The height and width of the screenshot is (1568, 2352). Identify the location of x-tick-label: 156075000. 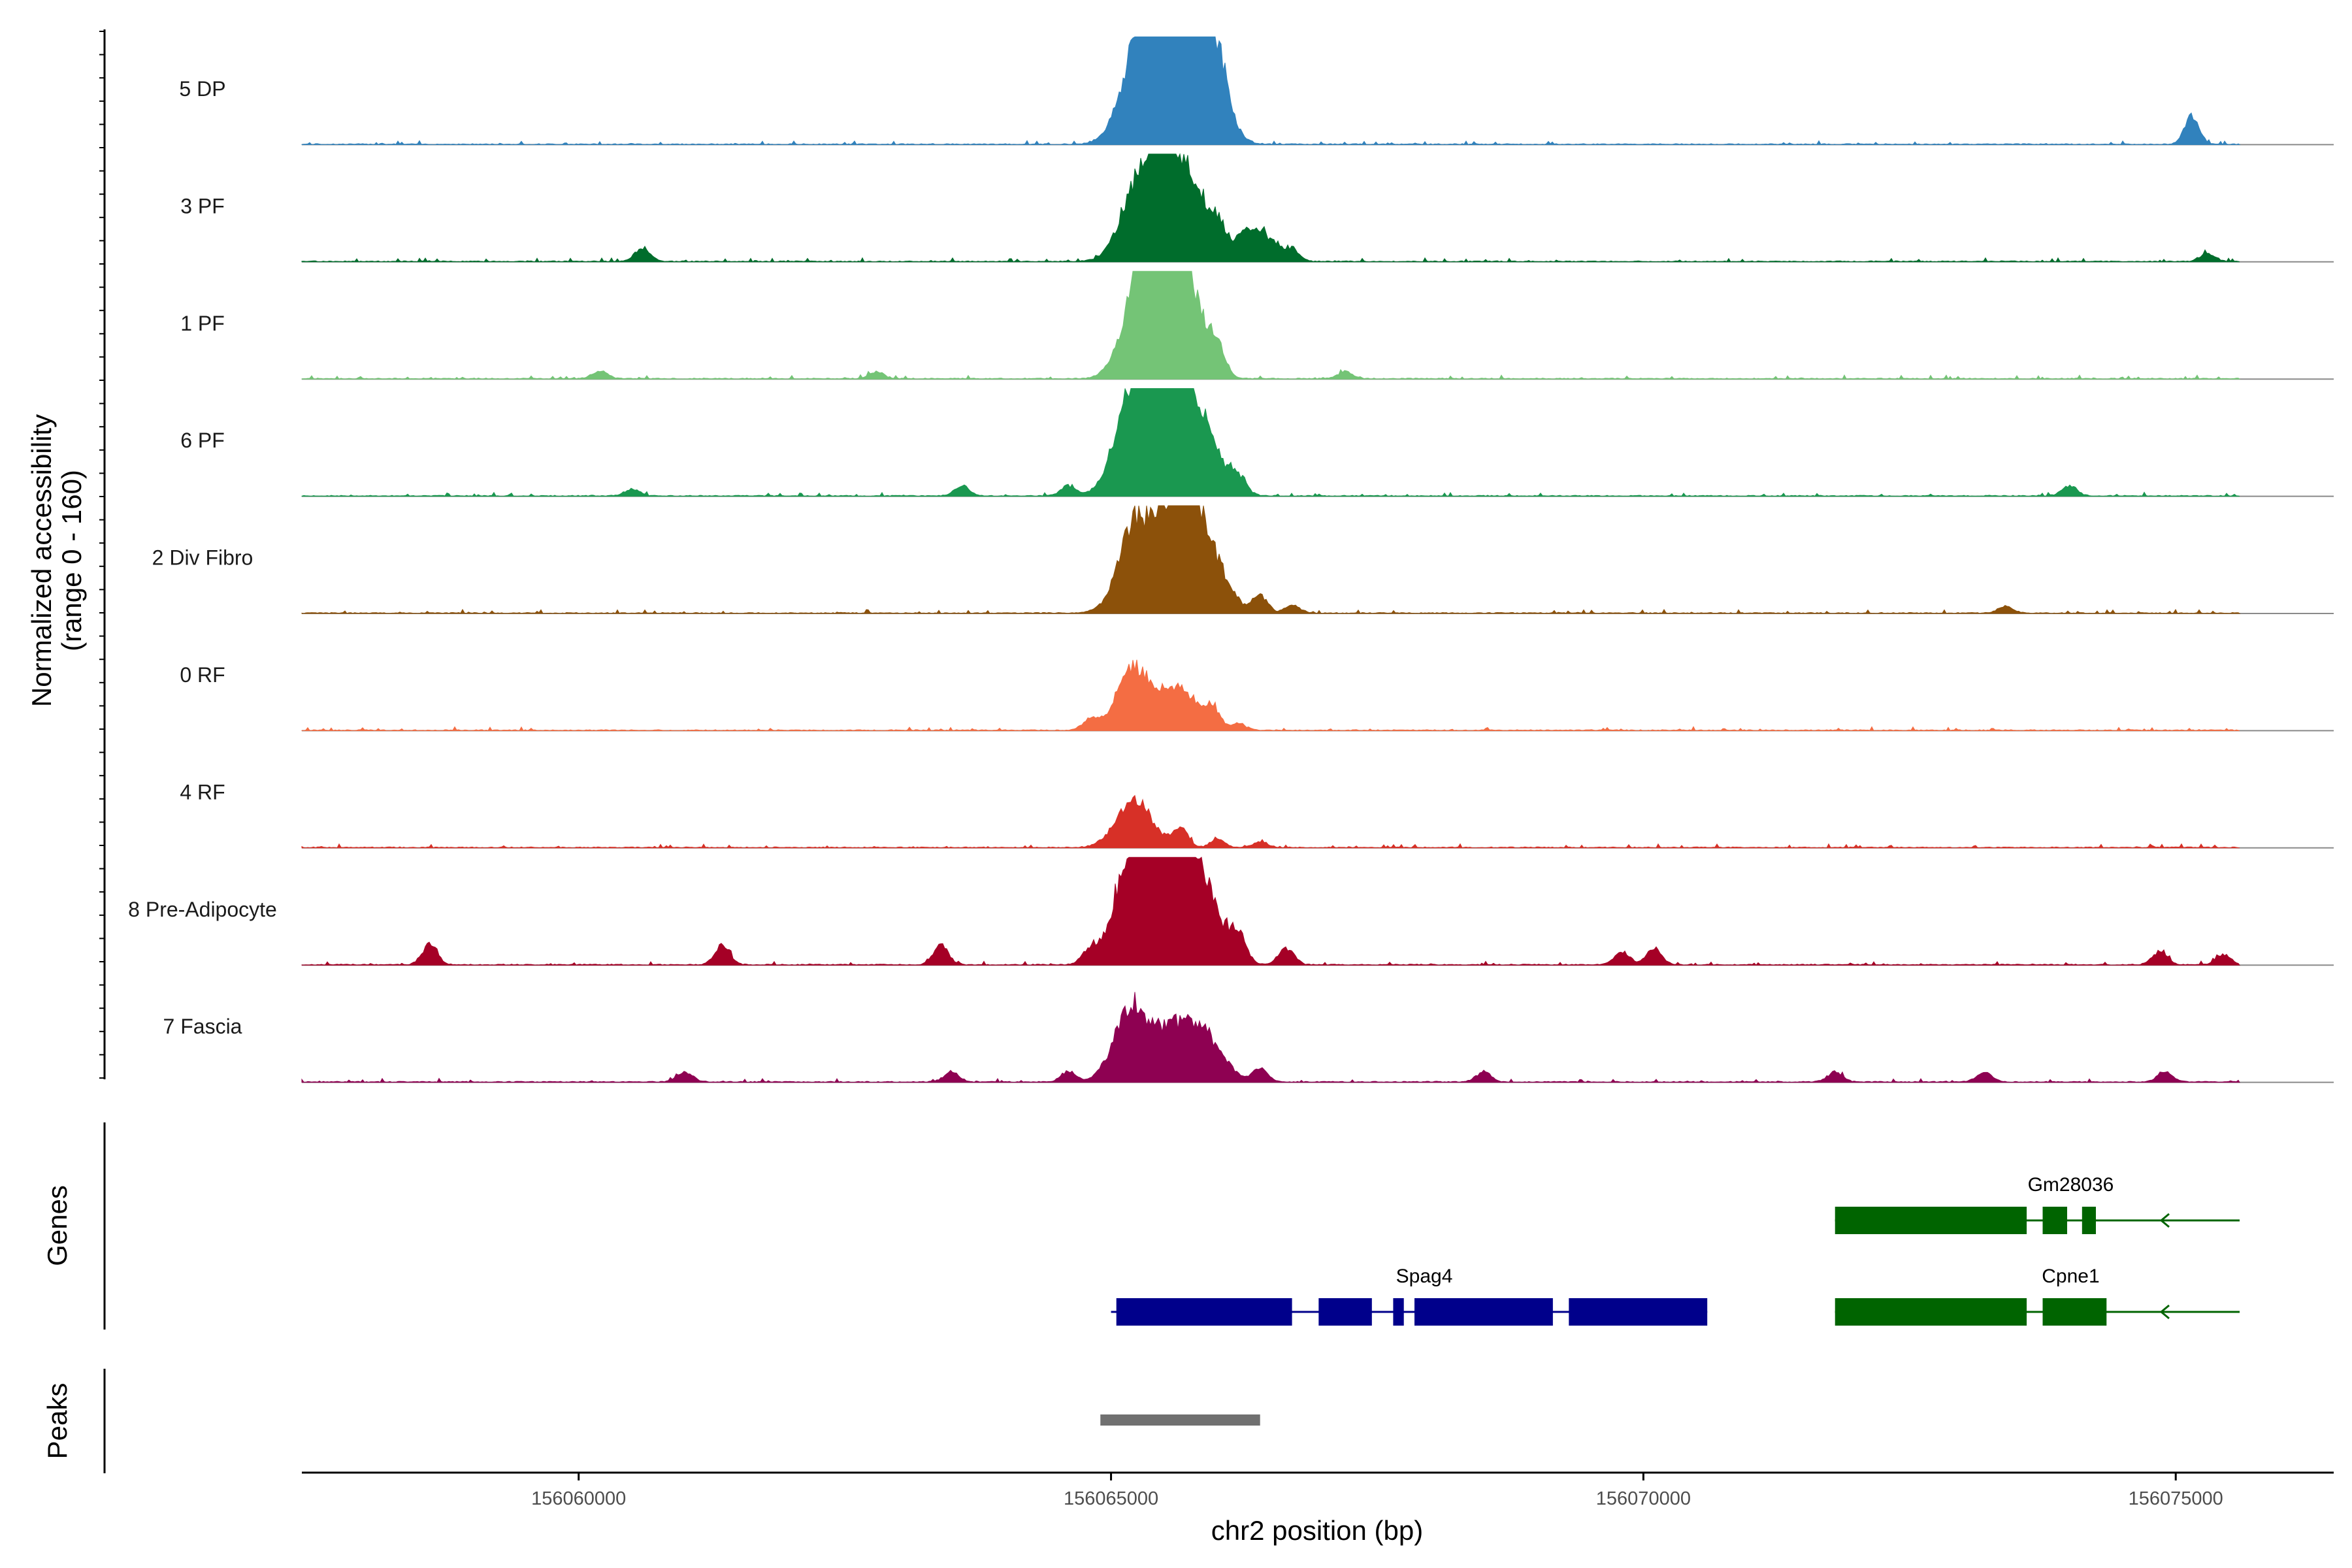
(2176, 1498).